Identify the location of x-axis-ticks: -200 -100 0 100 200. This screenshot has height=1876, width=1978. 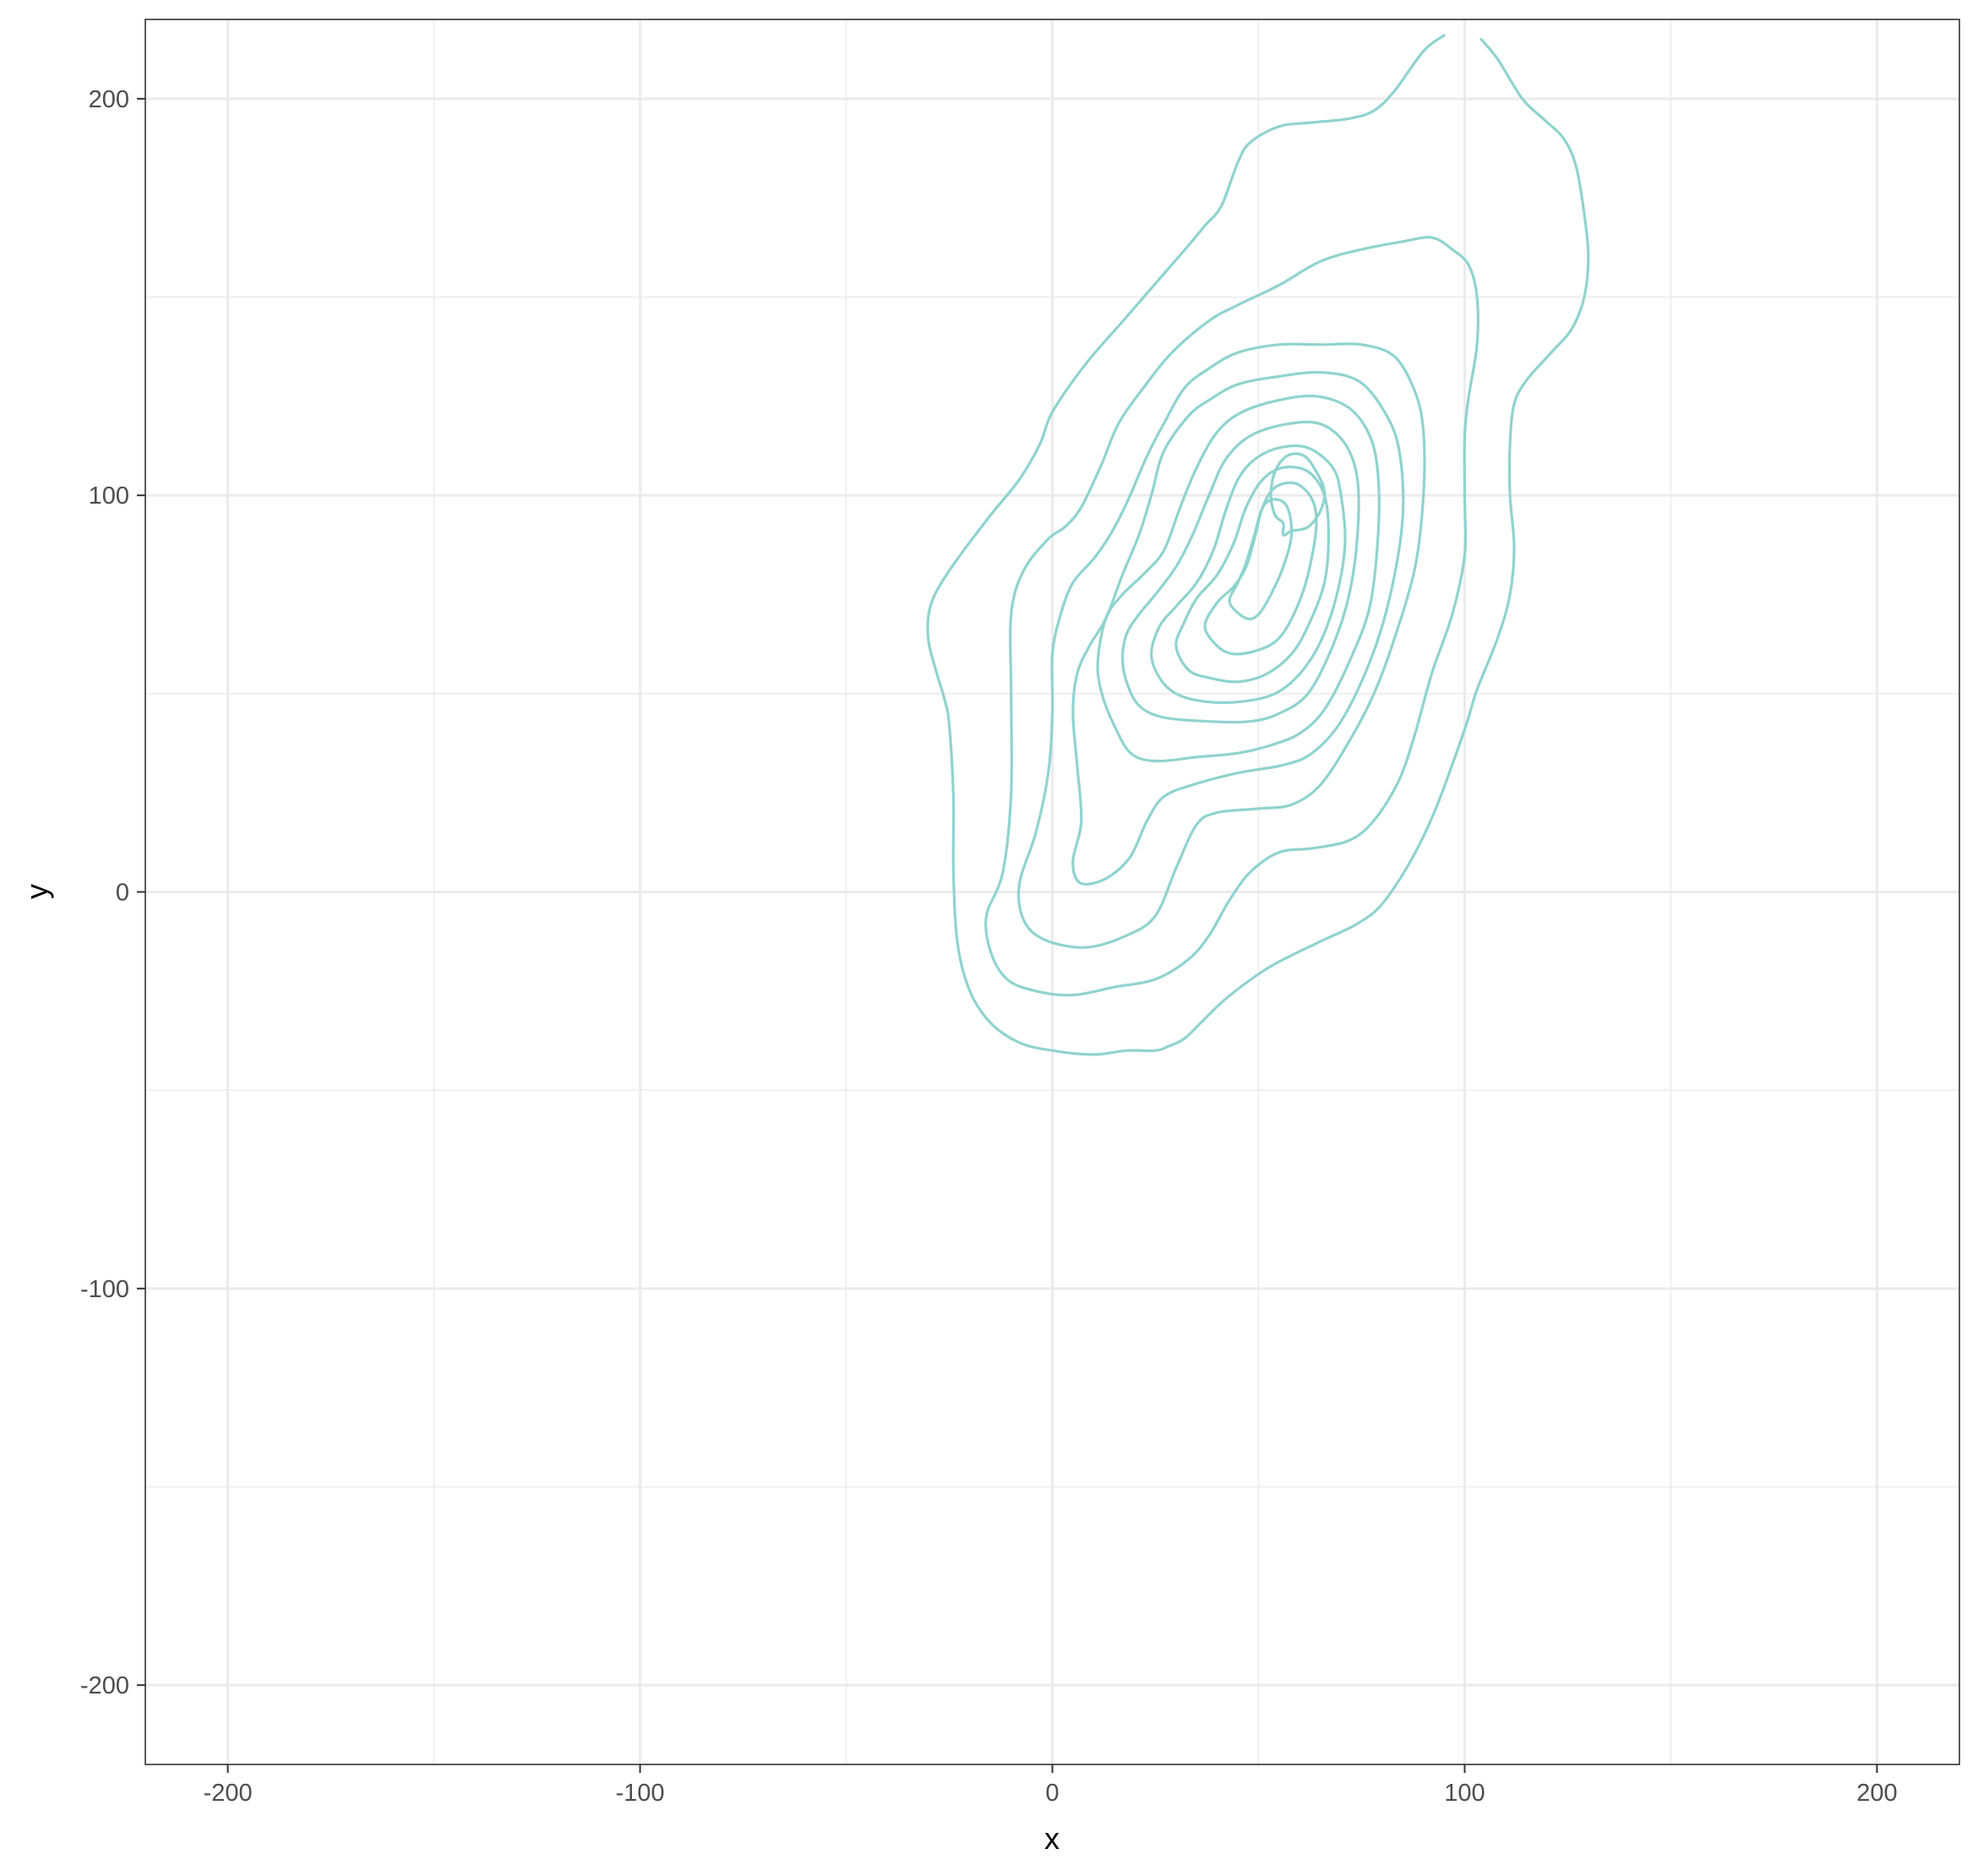
(1051, 1785).